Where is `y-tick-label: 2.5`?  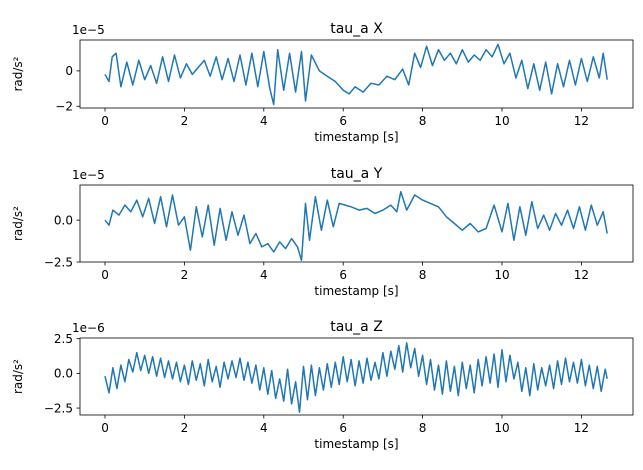
y-tick-label: 2.5 is located at coordinates (63, 339).